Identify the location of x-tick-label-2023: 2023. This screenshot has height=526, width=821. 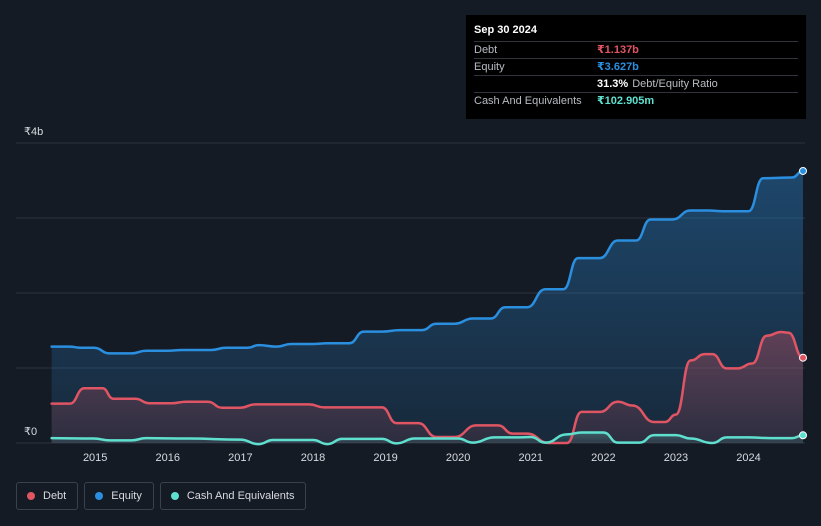
(676, 458).